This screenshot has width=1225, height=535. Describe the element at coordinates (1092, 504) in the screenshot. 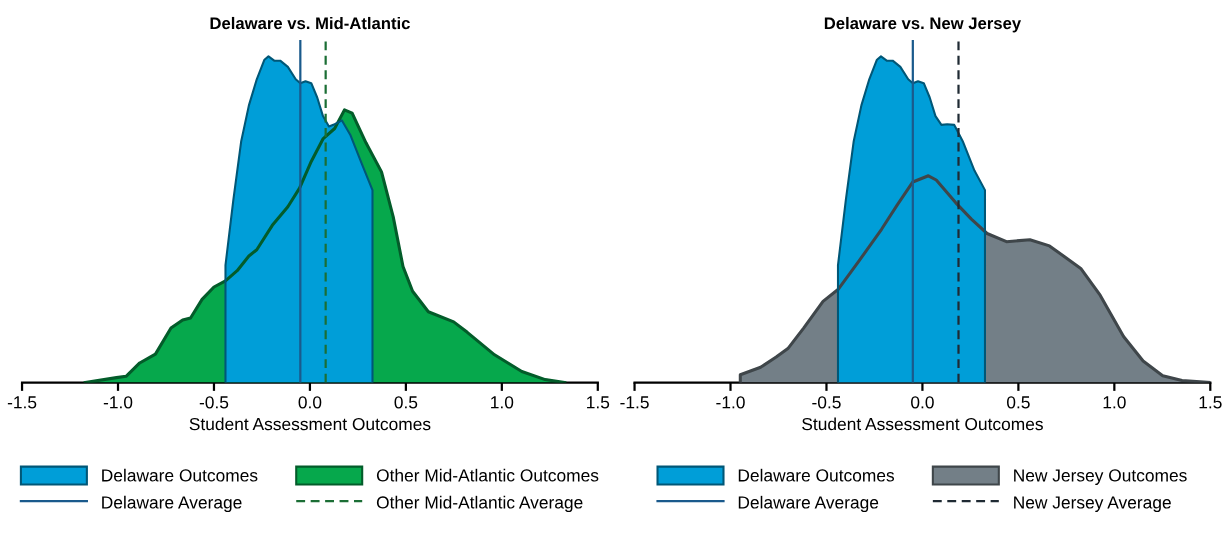

I see `legend-label: New Jersey Average` at that location.